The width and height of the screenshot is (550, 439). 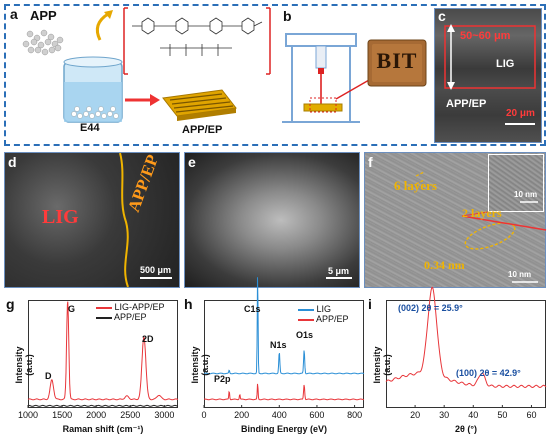 I want to click on panel-d-sem-image, so click(x=92, y=220).